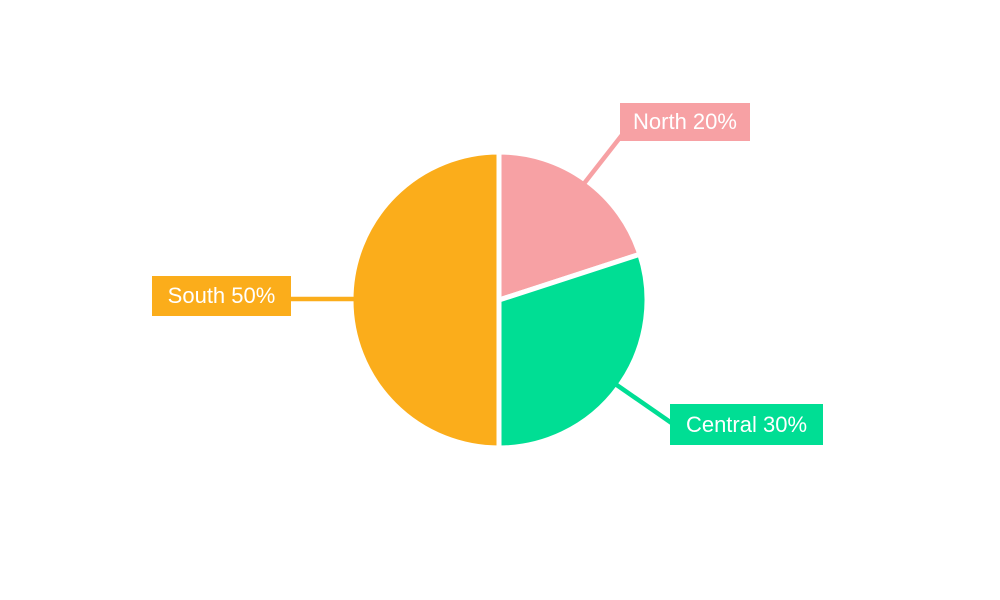 The height and width of the screenshot is (600, 1000). What do you see at coordinates (642, 402) in the screenshot?
I see `leader-line-central` at bounding box center [642, 402].